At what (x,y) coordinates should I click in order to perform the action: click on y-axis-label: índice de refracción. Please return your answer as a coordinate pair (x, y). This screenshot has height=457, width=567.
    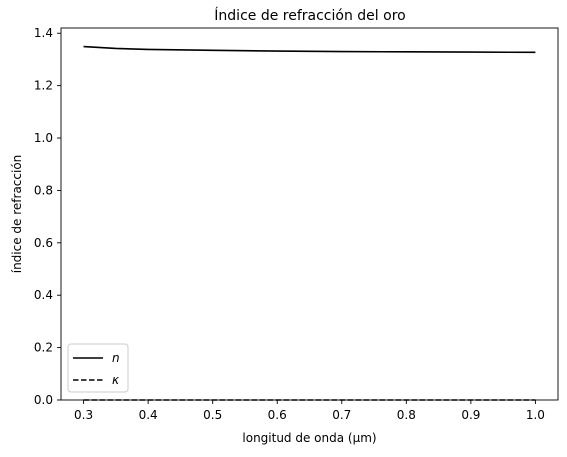
    Looking at the image, I should click on (17, 214).